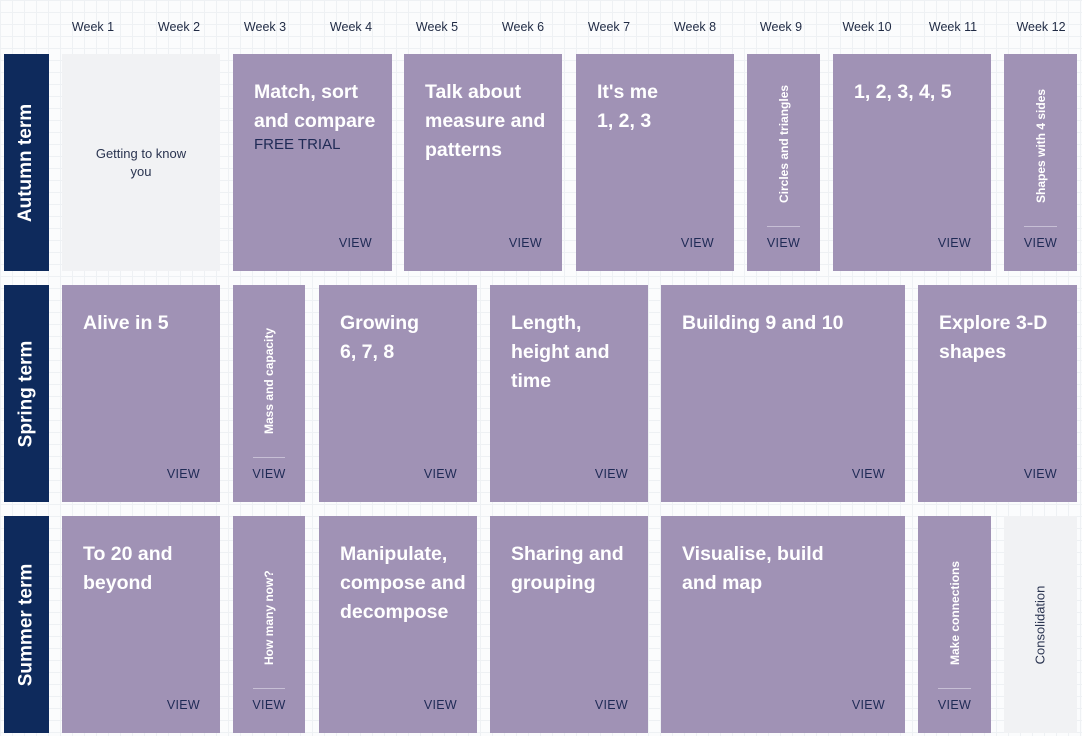 The height and width of the screenshot is (736, 1082). I want to click on week-header-11: Week 11, so click(953, 27).